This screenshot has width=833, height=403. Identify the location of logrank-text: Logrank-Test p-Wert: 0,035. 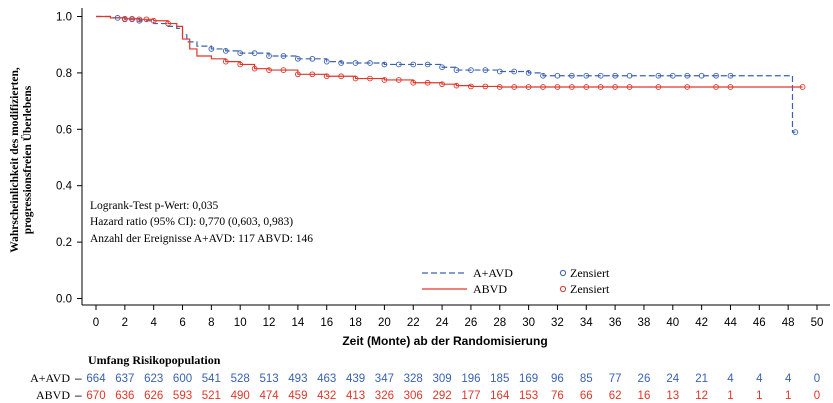
(154, 206).